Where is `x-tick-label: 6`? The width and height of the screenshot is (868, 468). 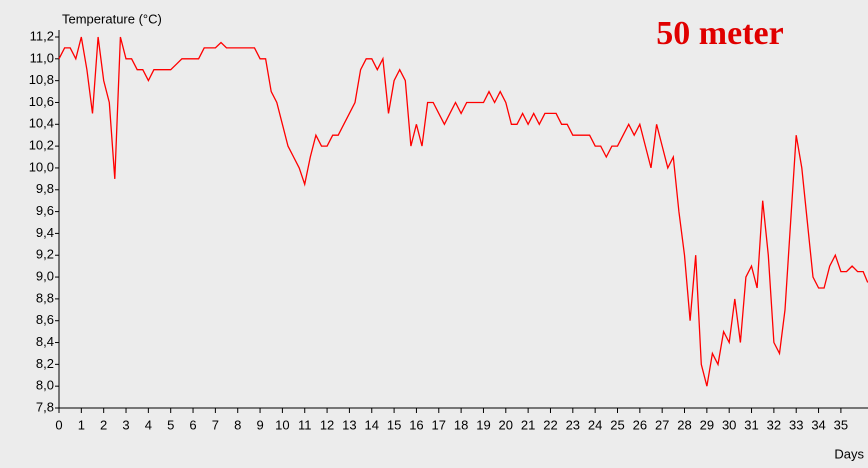
x-tick-label: 6 is located at coordinates (192, 424).